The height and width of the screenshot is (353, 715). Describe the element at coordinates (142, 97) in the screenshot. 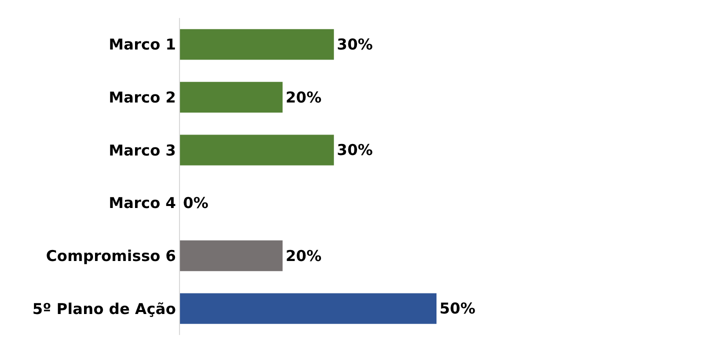

I see `y-tick-label: Marco 2` at that location.